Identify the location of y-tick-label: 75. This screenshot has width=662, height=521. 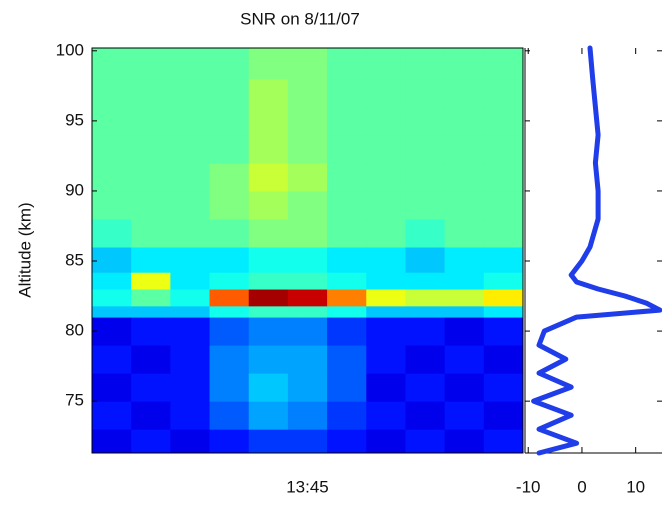
(74, 400).